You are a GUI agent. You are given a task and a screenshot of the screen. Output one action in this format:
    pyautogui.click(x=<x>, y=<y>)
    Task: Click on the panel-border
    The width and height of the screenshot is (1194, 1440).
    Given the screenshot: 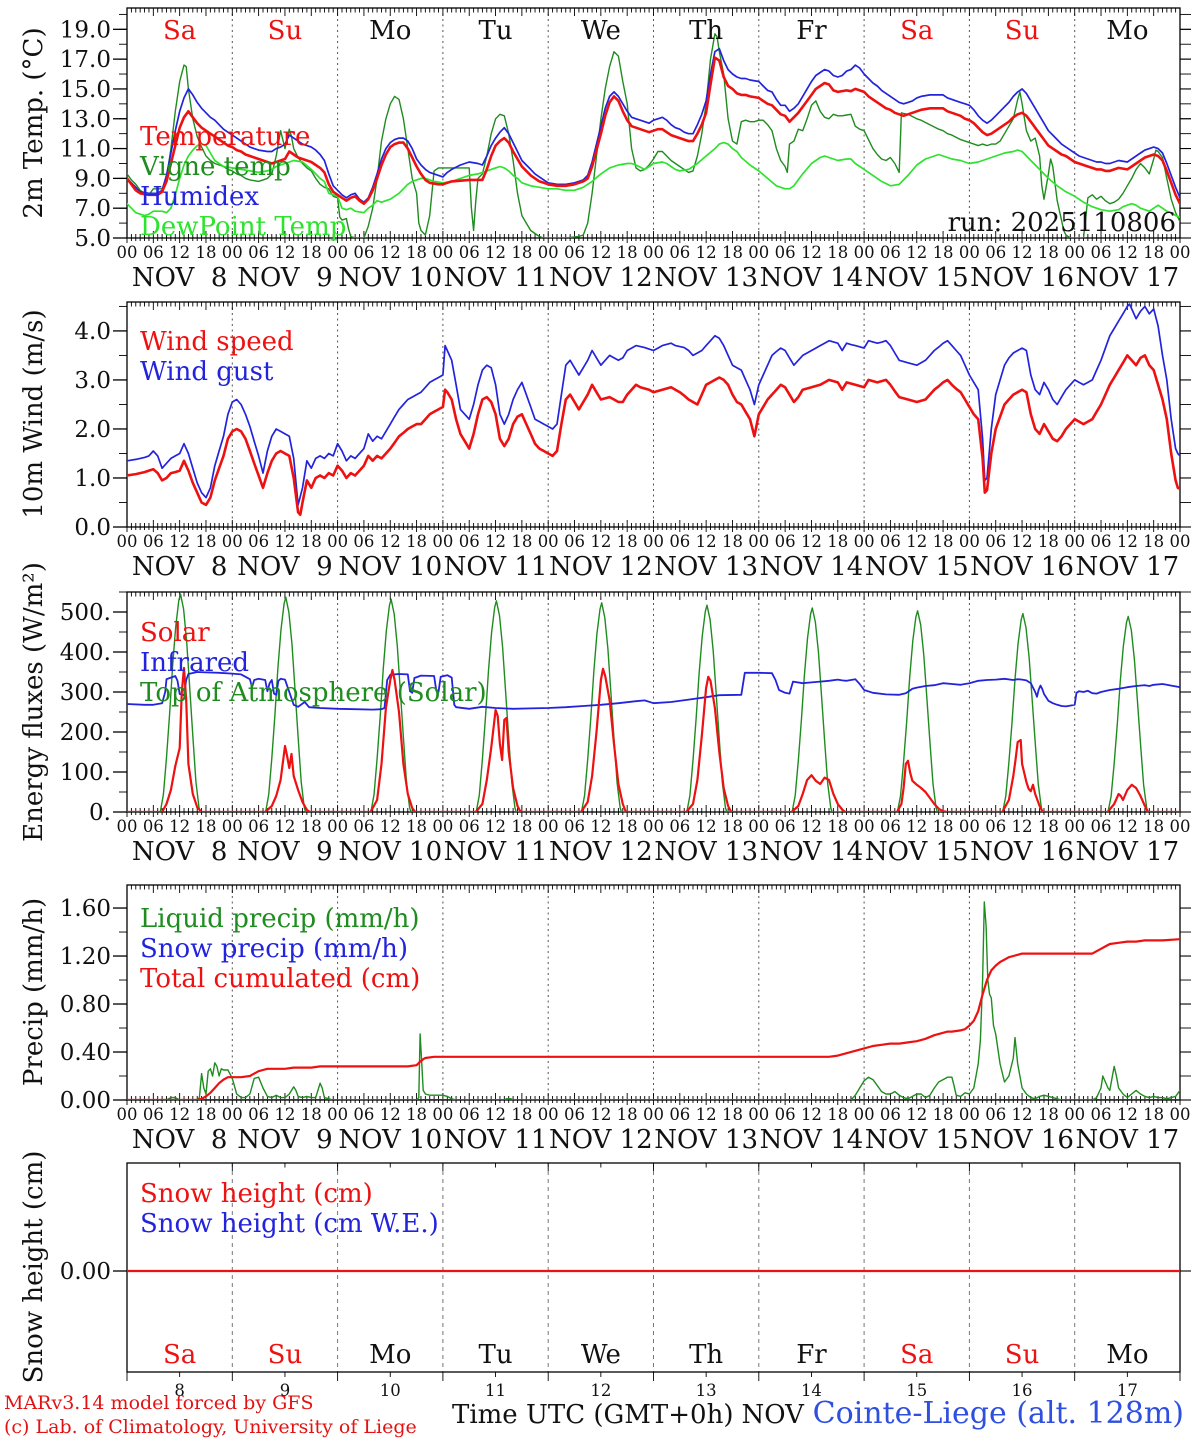 What is the action you would take?
    pyautogui.click(x=653, y=1267)
    